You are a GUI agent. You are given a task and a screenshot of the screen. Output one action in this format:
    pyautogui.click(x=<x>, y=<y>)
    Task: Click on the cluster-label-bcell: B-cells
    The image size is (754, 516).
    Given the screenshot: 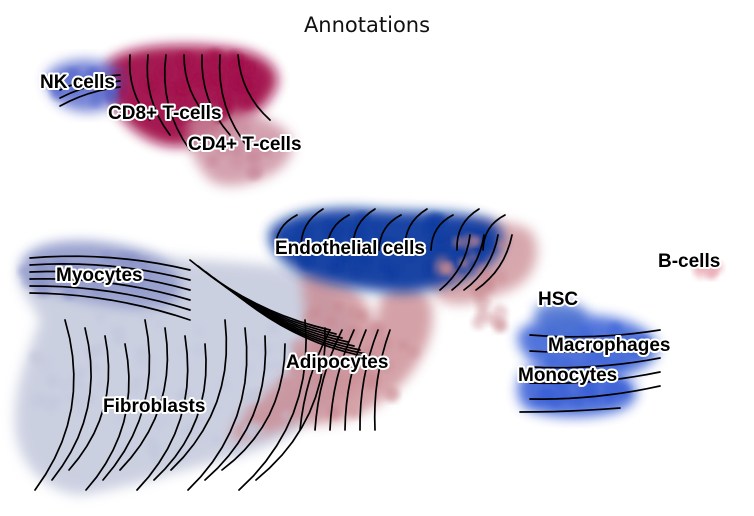 What is the action you would take?
    pyautogui.click(x=689, y=261)
    